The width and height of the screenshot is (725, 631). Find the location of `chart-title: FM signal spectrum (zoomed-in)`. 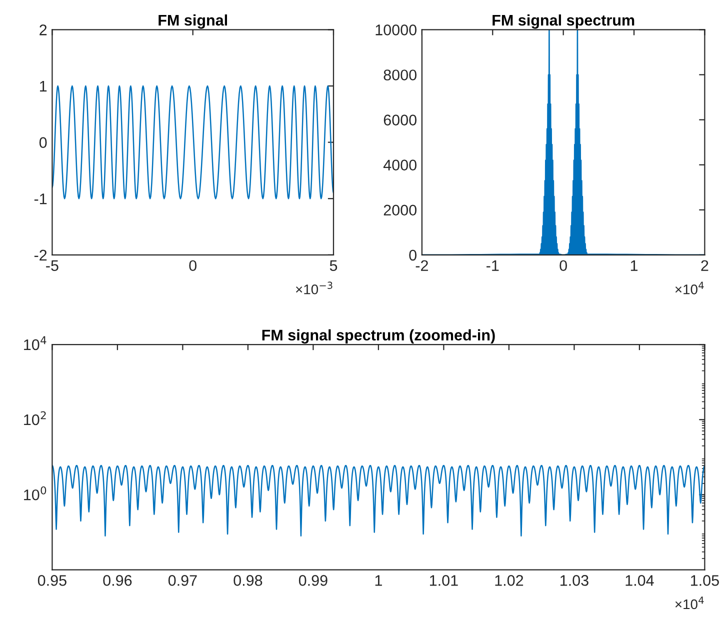

chart-title: FM signal spectrum (zoomed-in) is located at coordinates (378, 336).